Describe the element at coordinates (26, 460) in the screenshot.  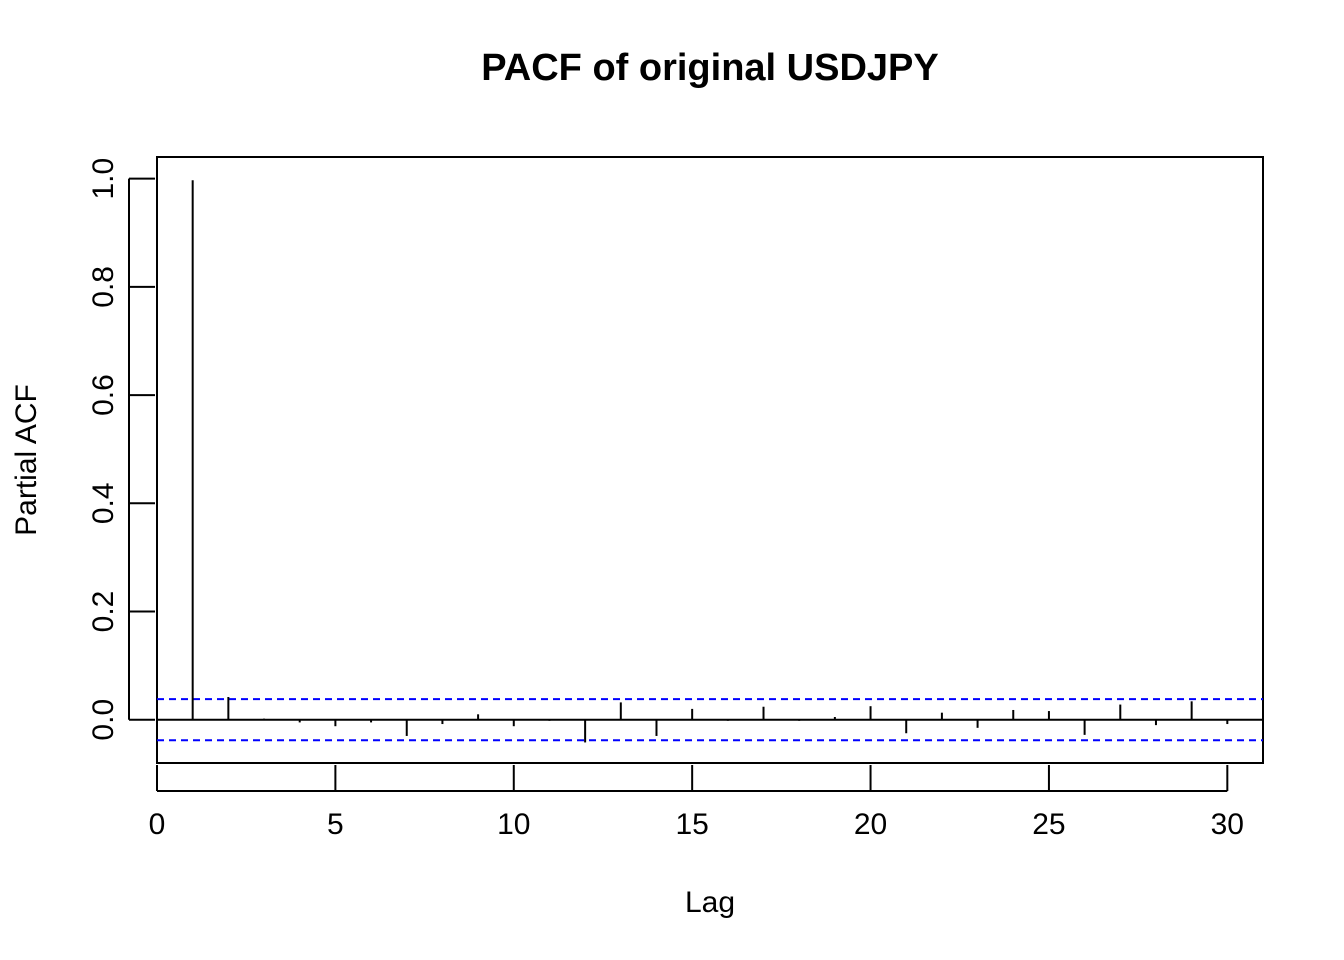
I see `y-axis-label: Partial ACF` at that location.